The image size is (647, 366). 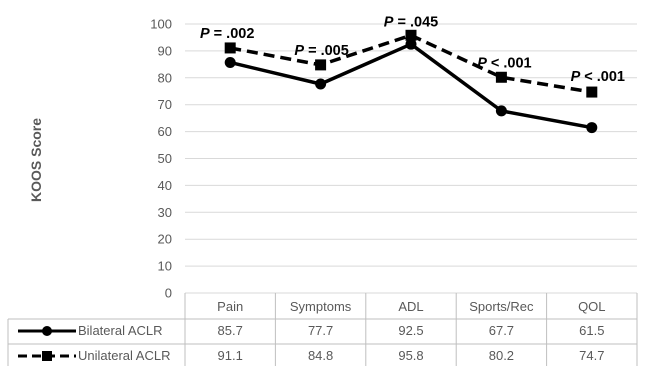 What do you see at coordinates (411, 63) in the screenshot?
I see `series-unilateral-aclr` at bounding box center [411, 63].